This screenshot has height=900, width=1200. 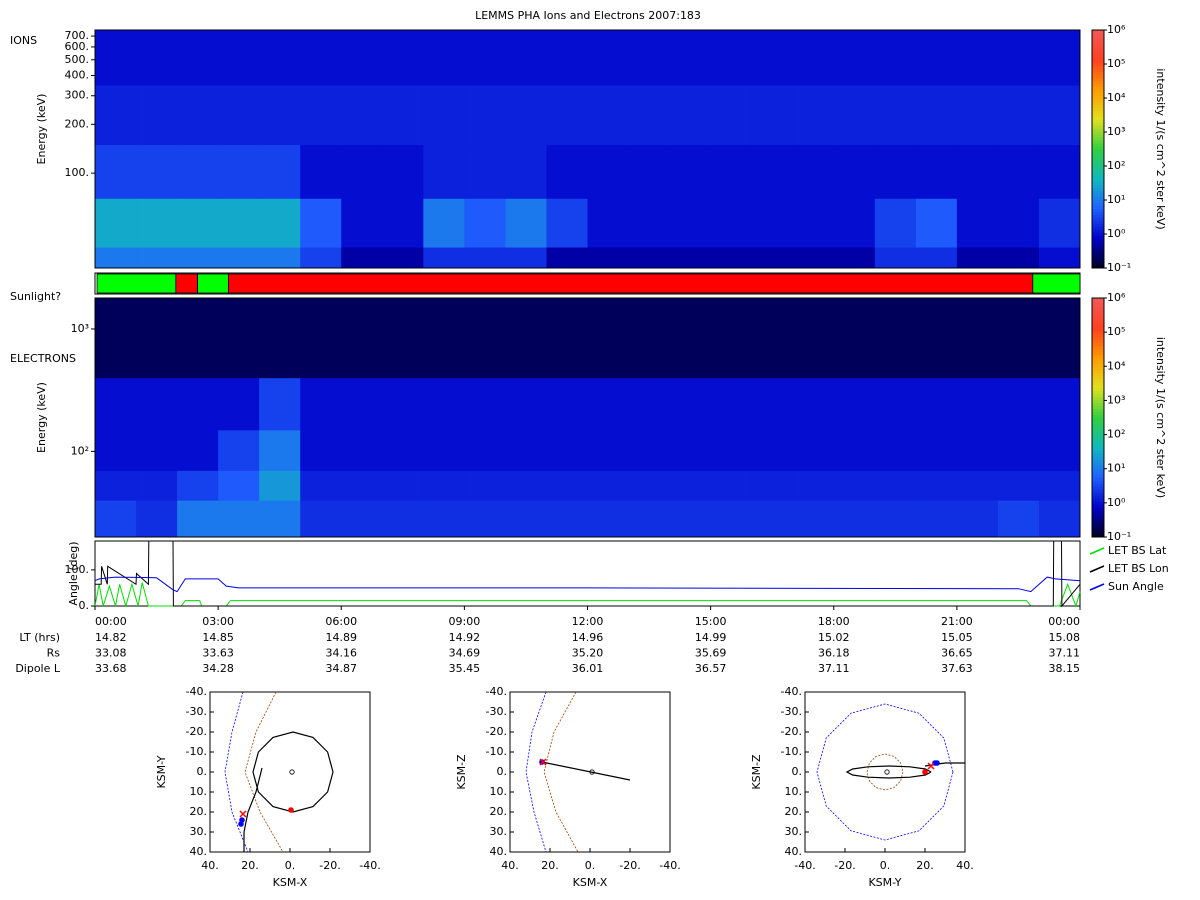 What do you see at coordinates (39, 637) in the screenshot?
I see `ephemeris-label: LT (hrs)` at bounding box center [39, 637].